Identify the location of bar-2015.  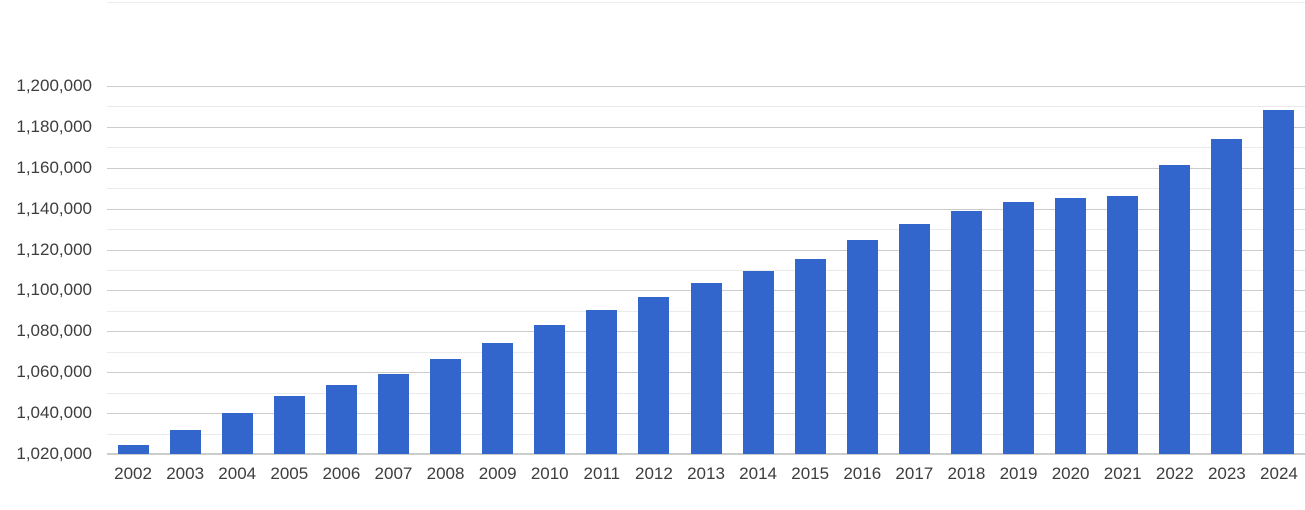
(810, 356).